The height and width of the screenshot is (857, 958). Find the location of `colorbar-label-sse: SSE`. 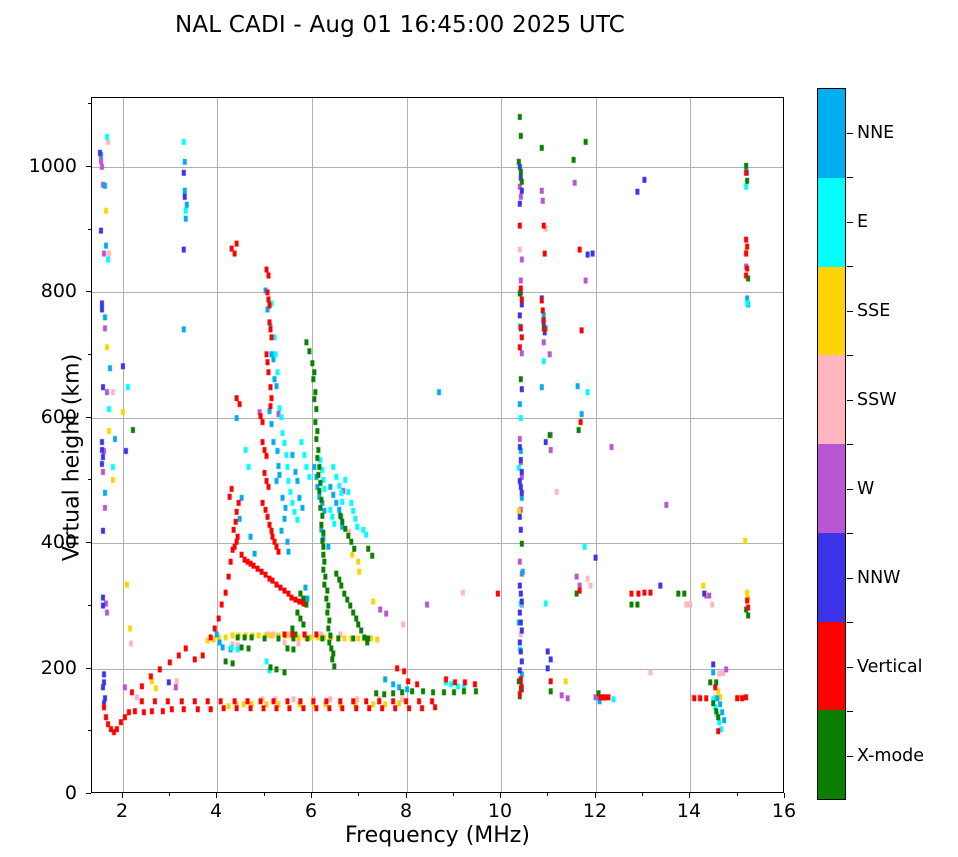

colorbar-label-sse: SSE is located at coordinates (874, 311).